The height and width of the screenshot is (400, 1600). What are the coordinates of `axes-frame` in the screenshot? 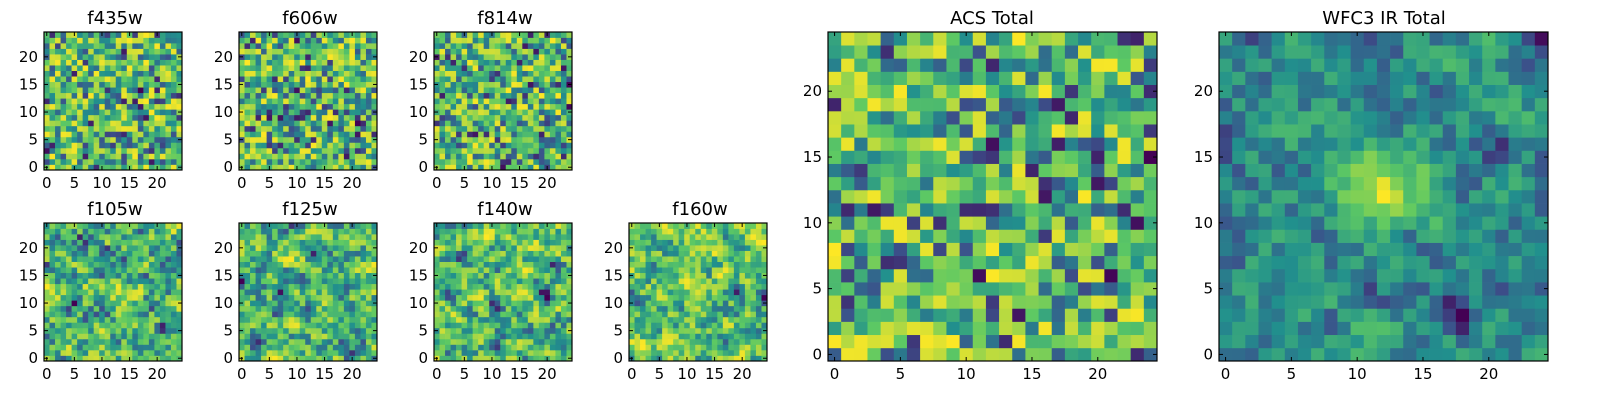 It's located at (503, 101).